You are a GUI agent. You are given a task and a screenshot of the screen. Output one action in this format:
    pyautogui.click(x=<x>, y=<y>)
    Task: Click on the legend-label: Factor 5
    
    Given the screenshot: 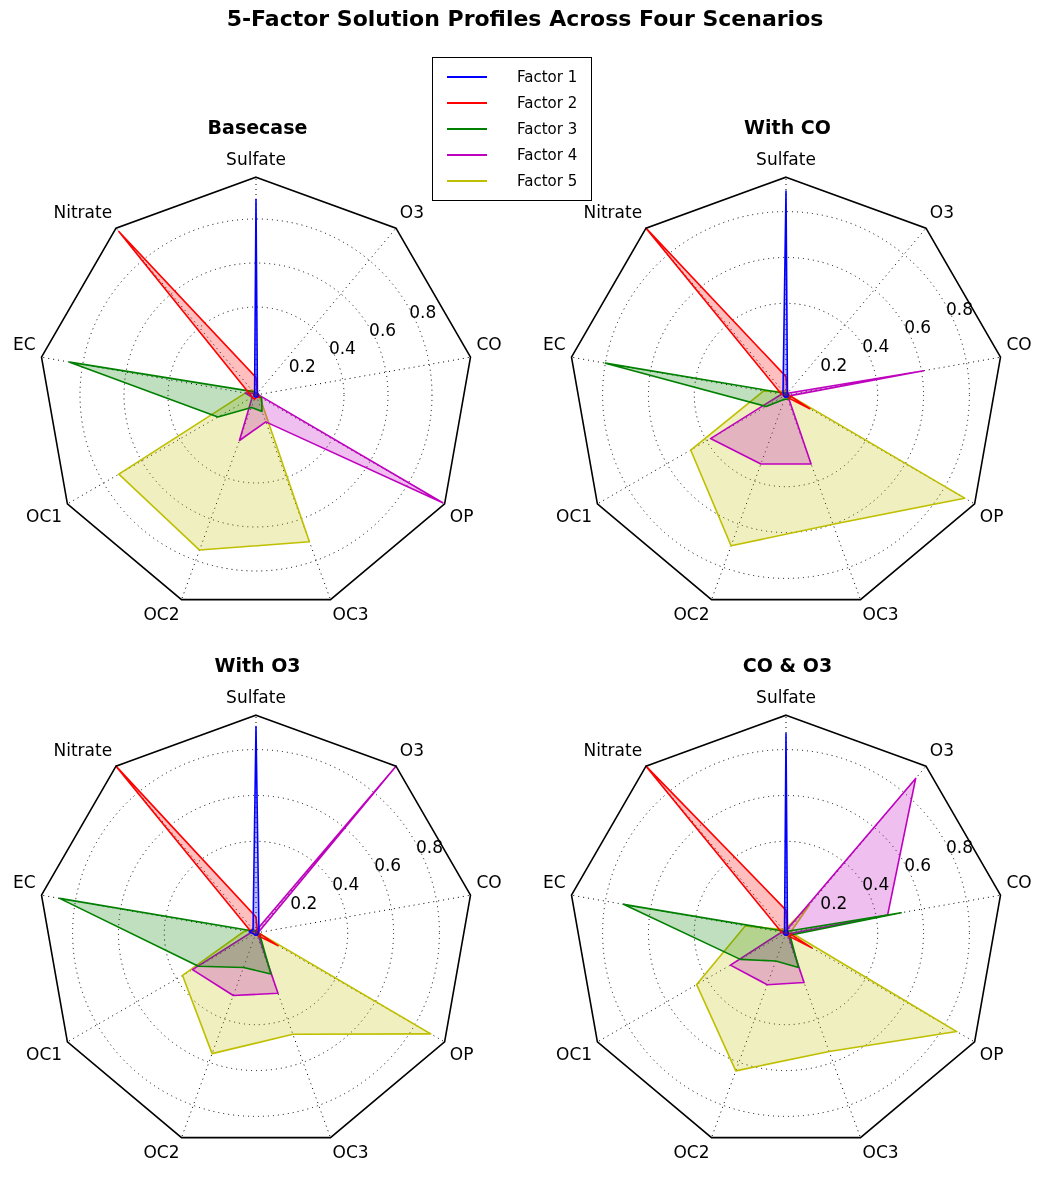 What is the action you would take?
    pyautogui.click(x=547, y=181)
    